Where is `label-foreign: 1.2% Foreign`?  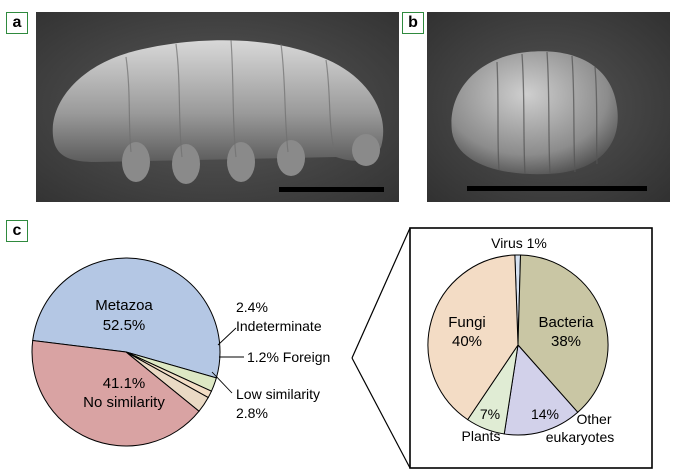
label-foreign: 1.2% Foreign is located at coordinates (288, 357).